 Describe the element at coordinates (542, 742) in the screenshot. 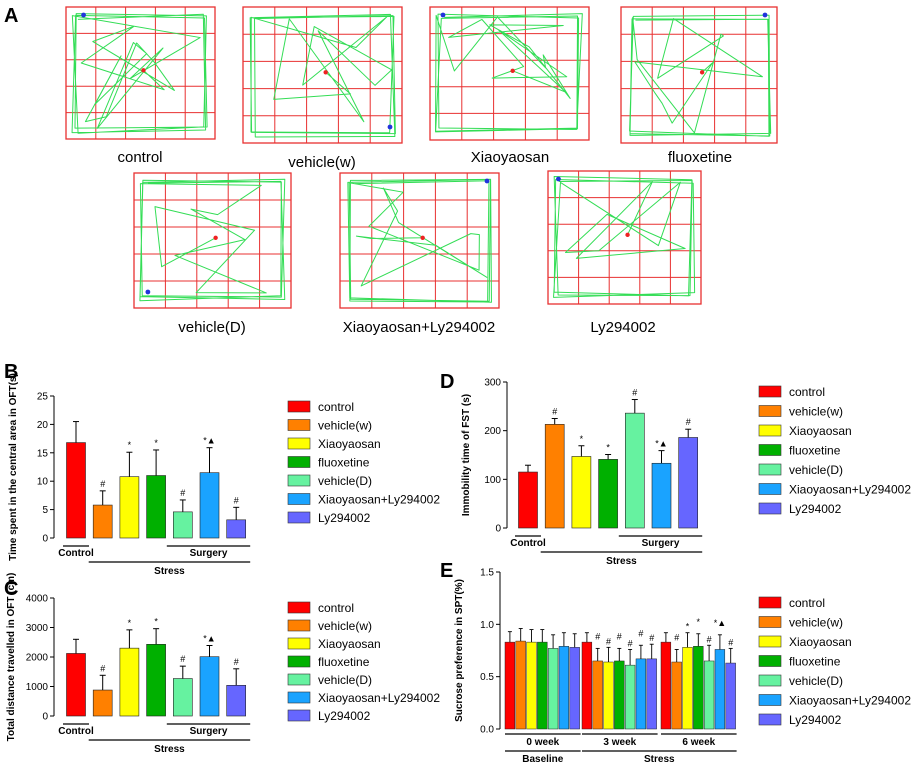

I see `week-label: 0 week` at that location.